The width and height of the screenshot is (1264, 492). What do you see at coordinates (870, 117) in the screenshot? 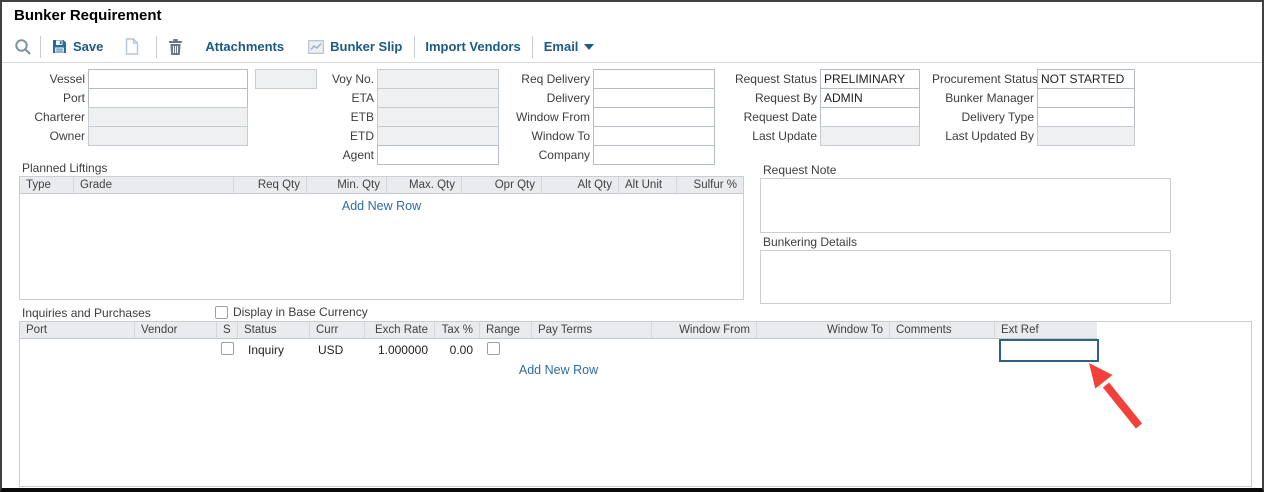
I see `request-date-input` at bounding box center [870, 117].